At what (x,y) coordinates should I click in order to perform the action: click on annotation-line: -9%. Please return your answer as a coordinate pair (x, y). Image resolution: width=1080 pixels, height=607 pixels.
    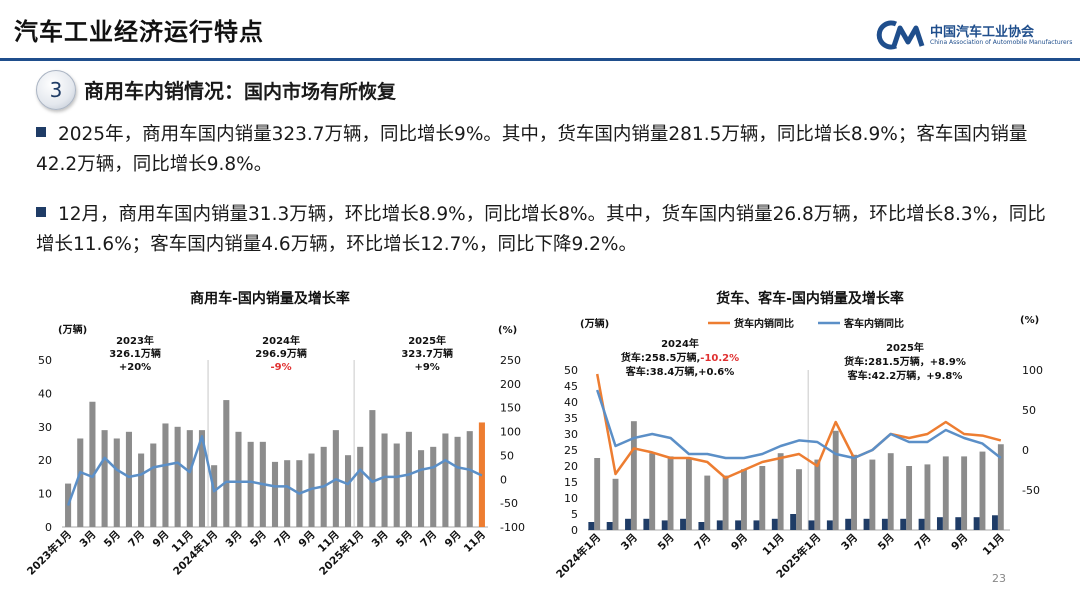
    Looking at the image, I should click on (281, 367).